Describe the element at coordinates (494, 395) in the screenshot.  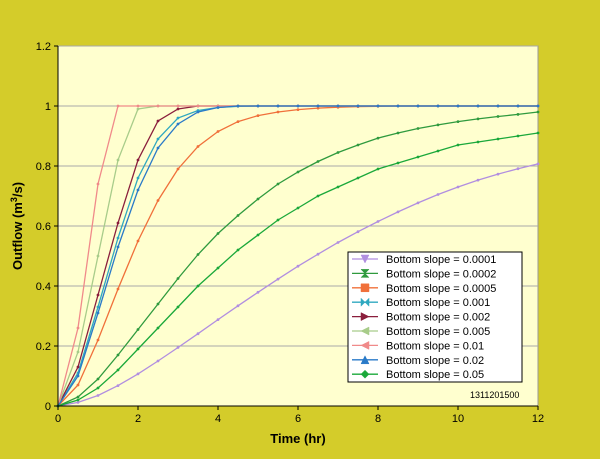
I see `figure-id-annotation: 1311201500` at that location.